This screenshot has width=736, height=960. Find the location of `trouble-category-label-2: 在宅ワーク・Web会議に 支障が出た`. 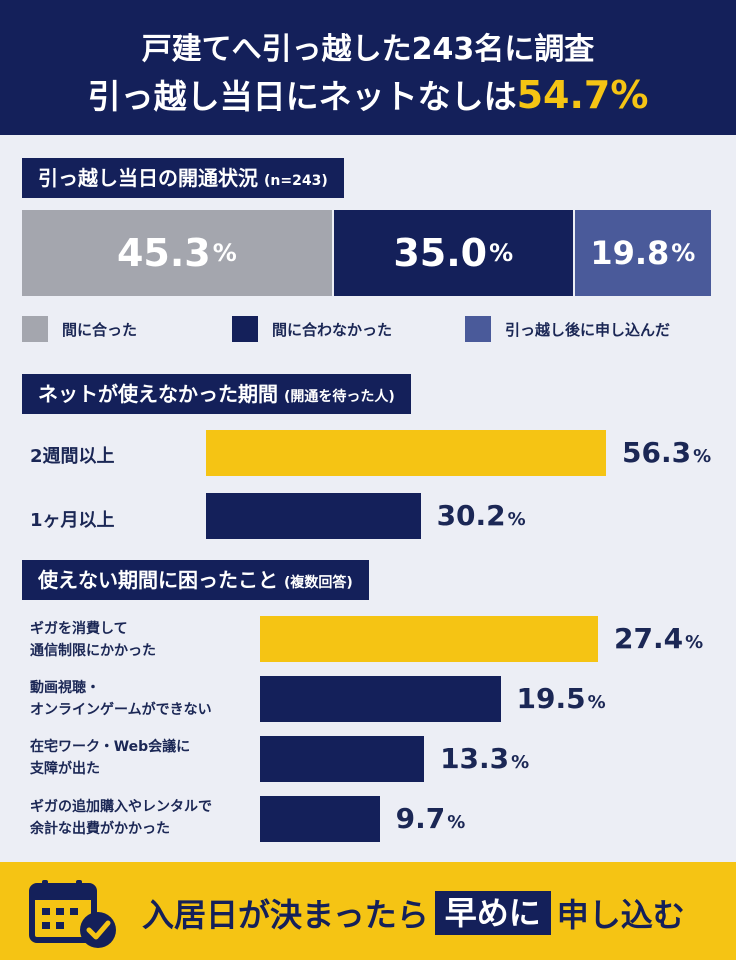

trouble-category-label-2: 在宅ワーク・Web会議に 支障が出た is located at coordinates (110, 758).